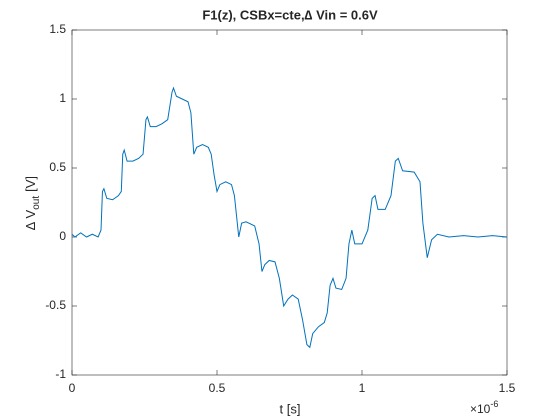 The image size is (560, 420). I want to click on y-tick-label: -0.5, so click(55, 305).